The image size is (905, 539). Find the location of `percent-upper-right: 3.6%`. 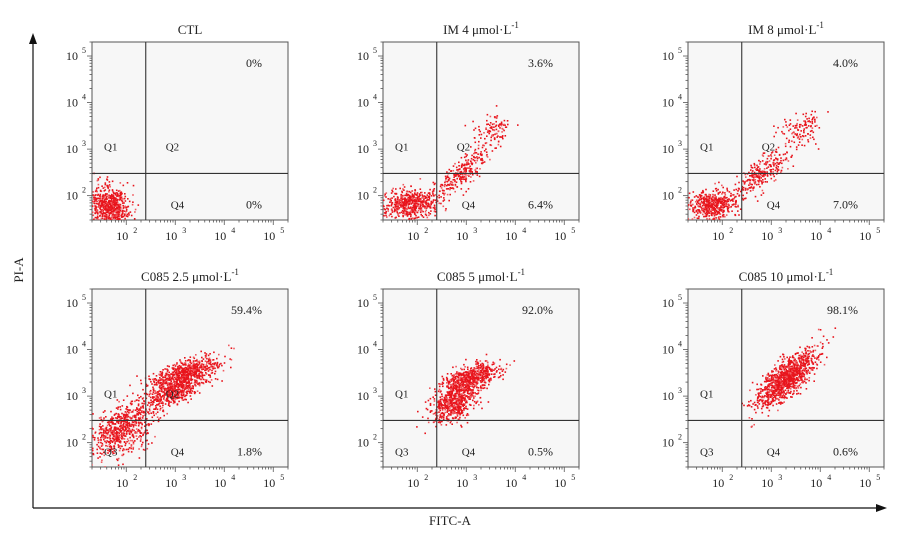

percent-upper-right: 3.6% is located at coordinates (540, 63).